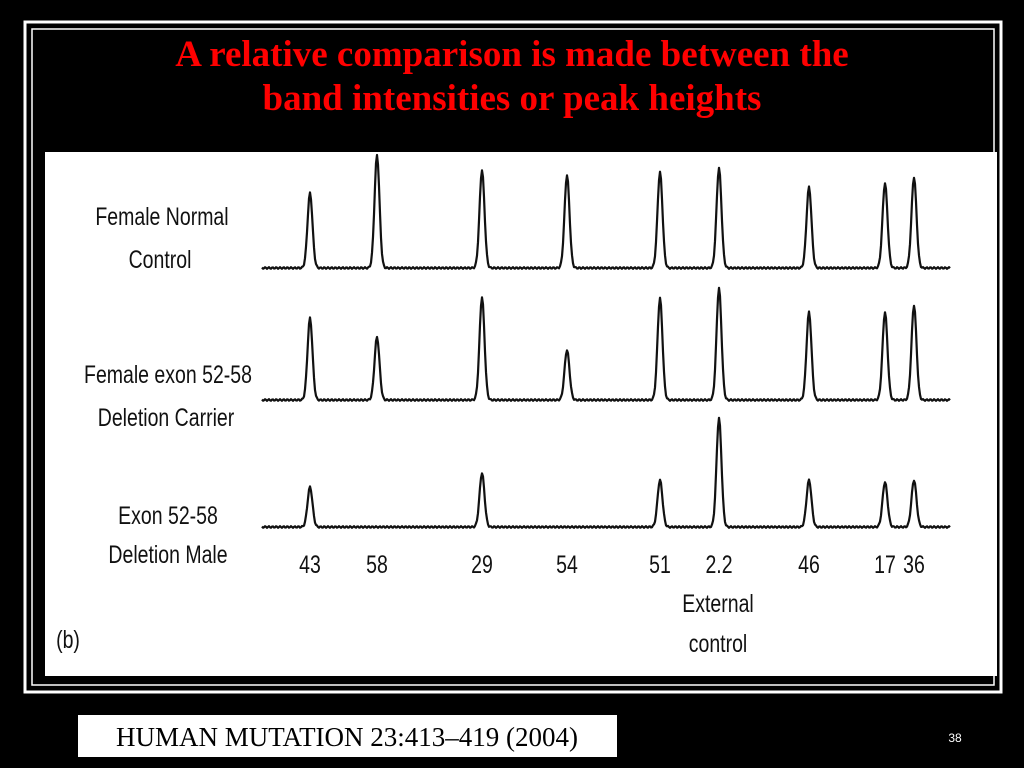 This screenshot has width=1024, height=768. What do you see at coordinates (377, 565) in the screenshot?
I see `peak-label: 58` at bounding box center [377, 565].